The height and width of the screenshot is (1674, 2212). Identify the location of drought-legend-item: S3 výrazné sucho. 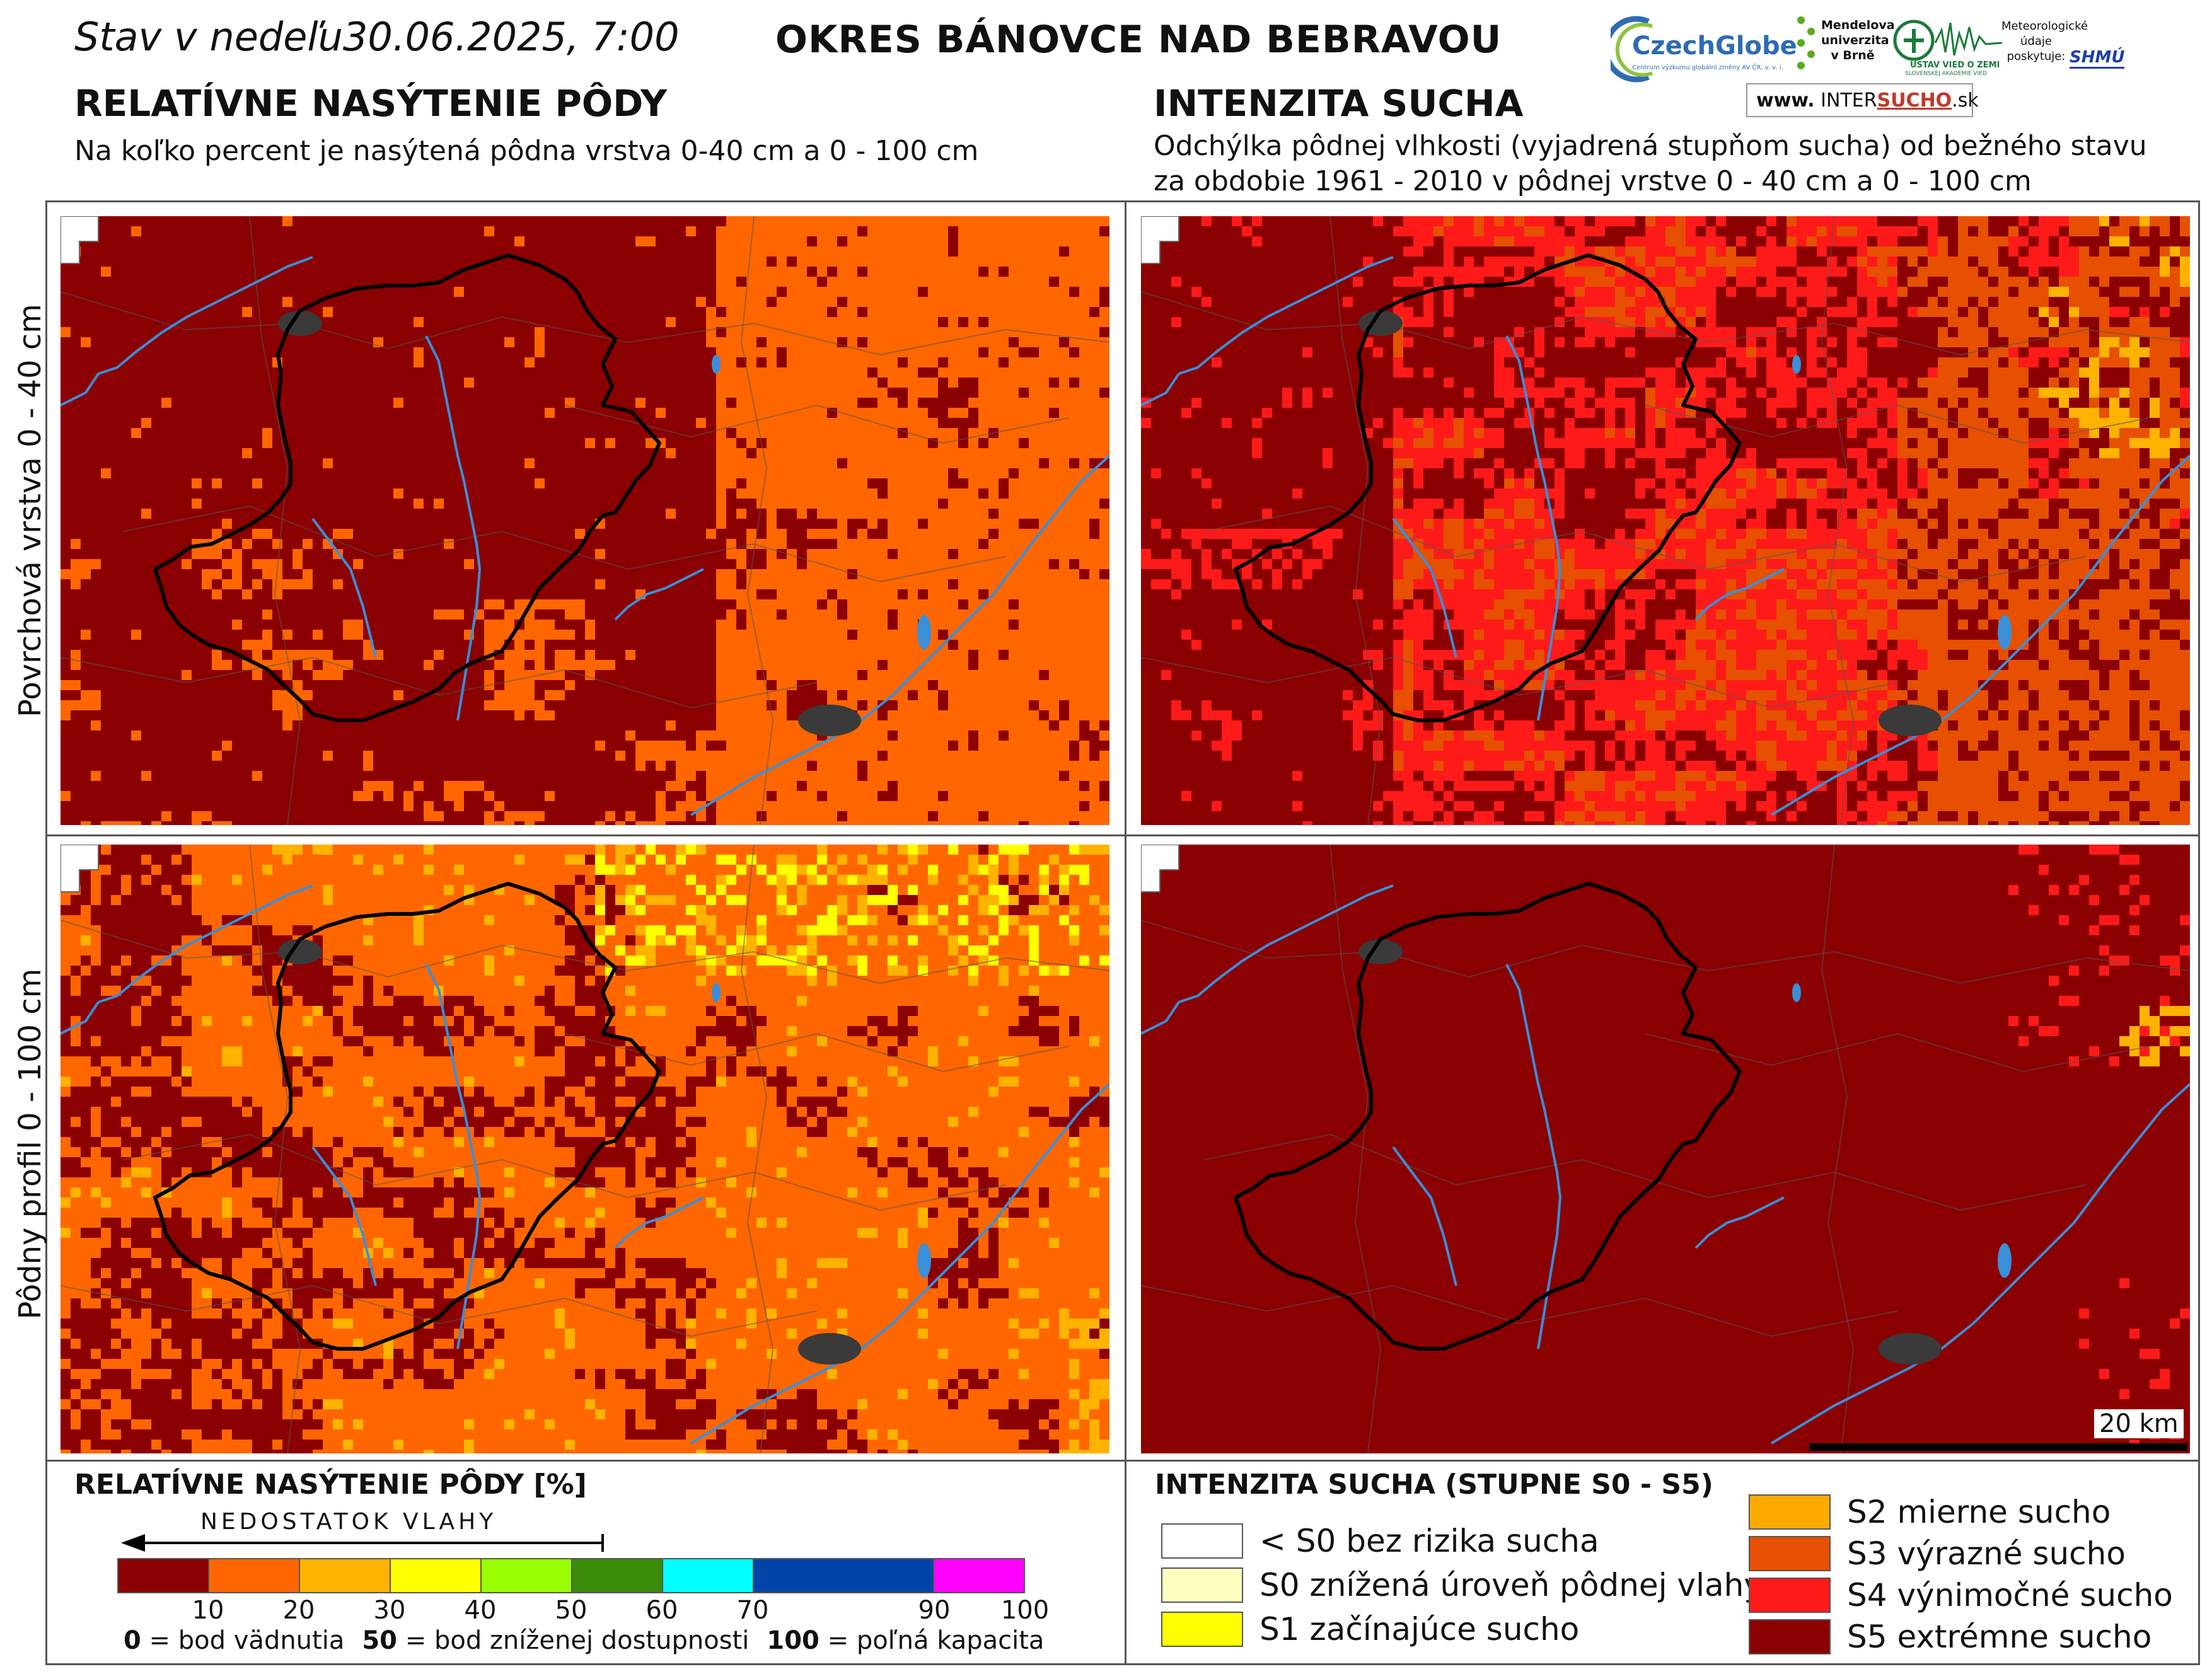
(1937, 1553).